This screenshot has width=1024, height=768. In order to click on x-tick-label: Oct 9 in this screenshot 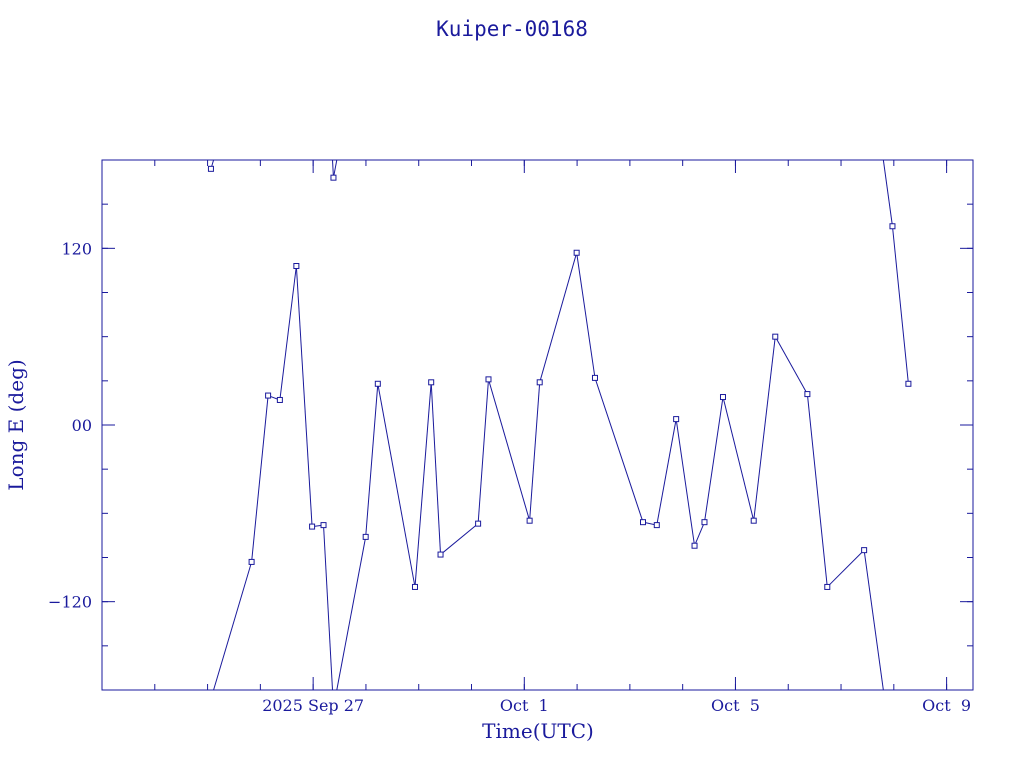, I will do `click(946, 705)`.